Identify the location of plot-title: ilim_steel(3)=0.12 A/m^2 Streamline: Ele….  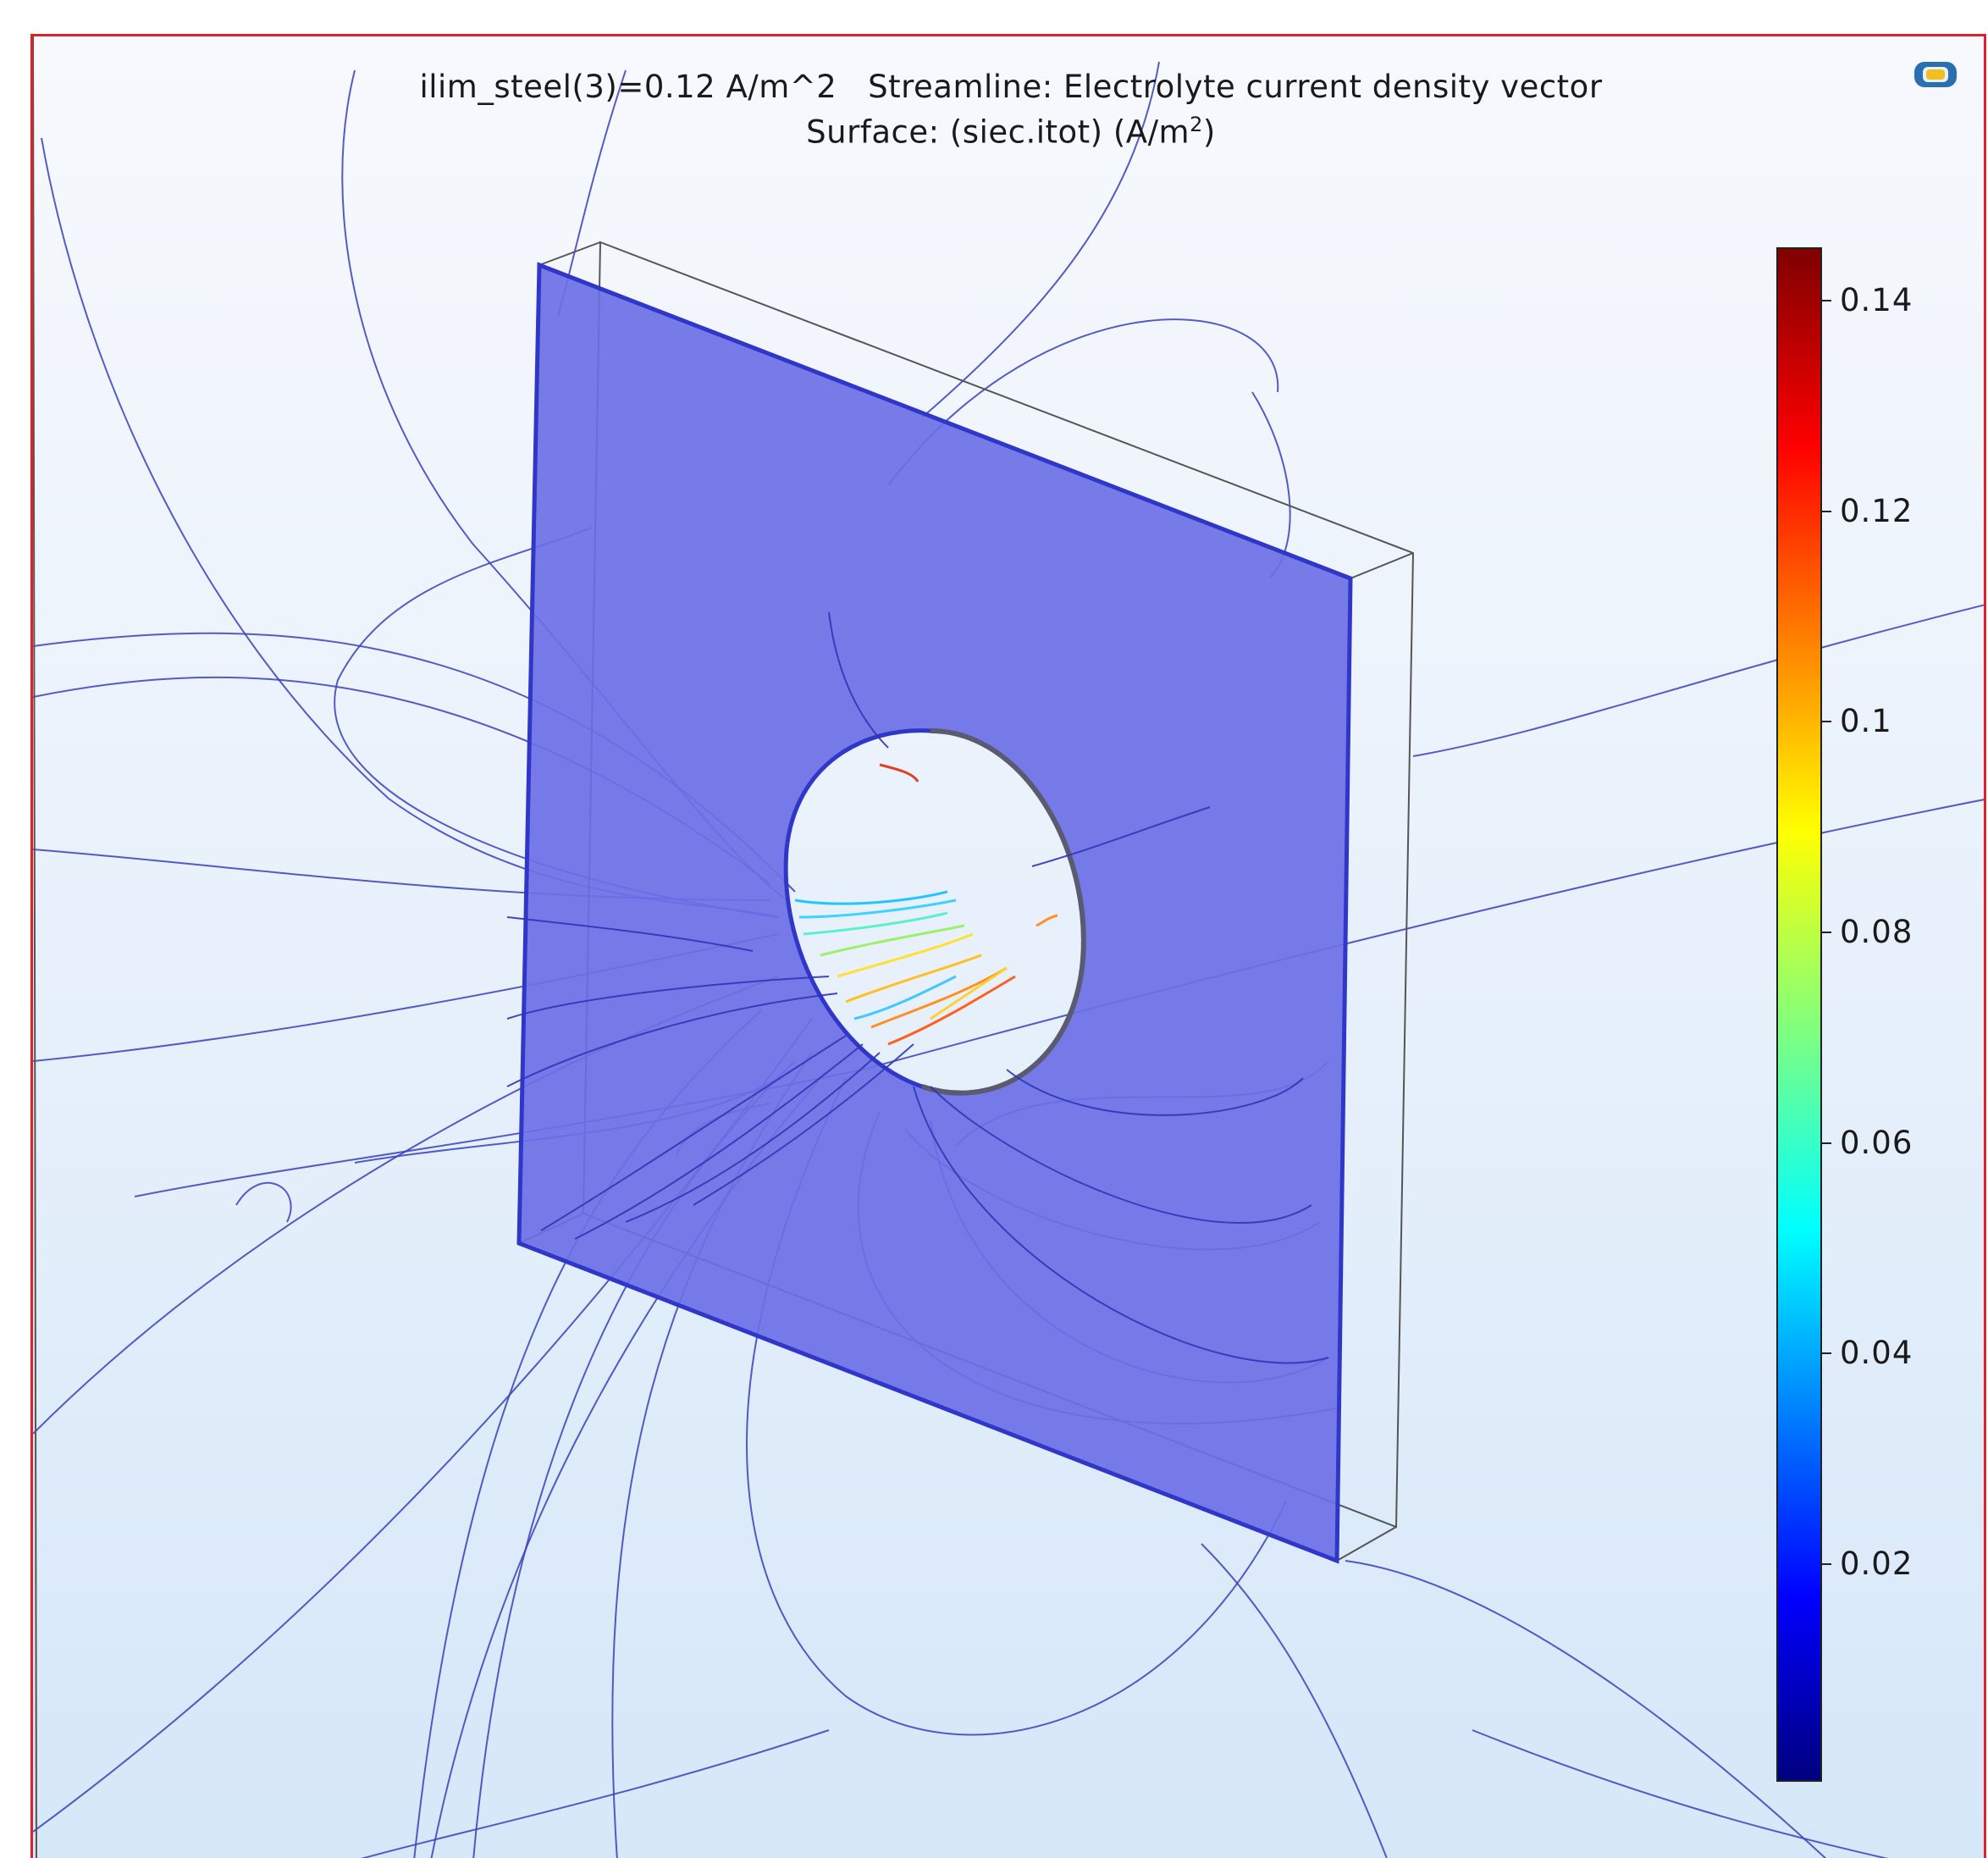
(1011, 87).